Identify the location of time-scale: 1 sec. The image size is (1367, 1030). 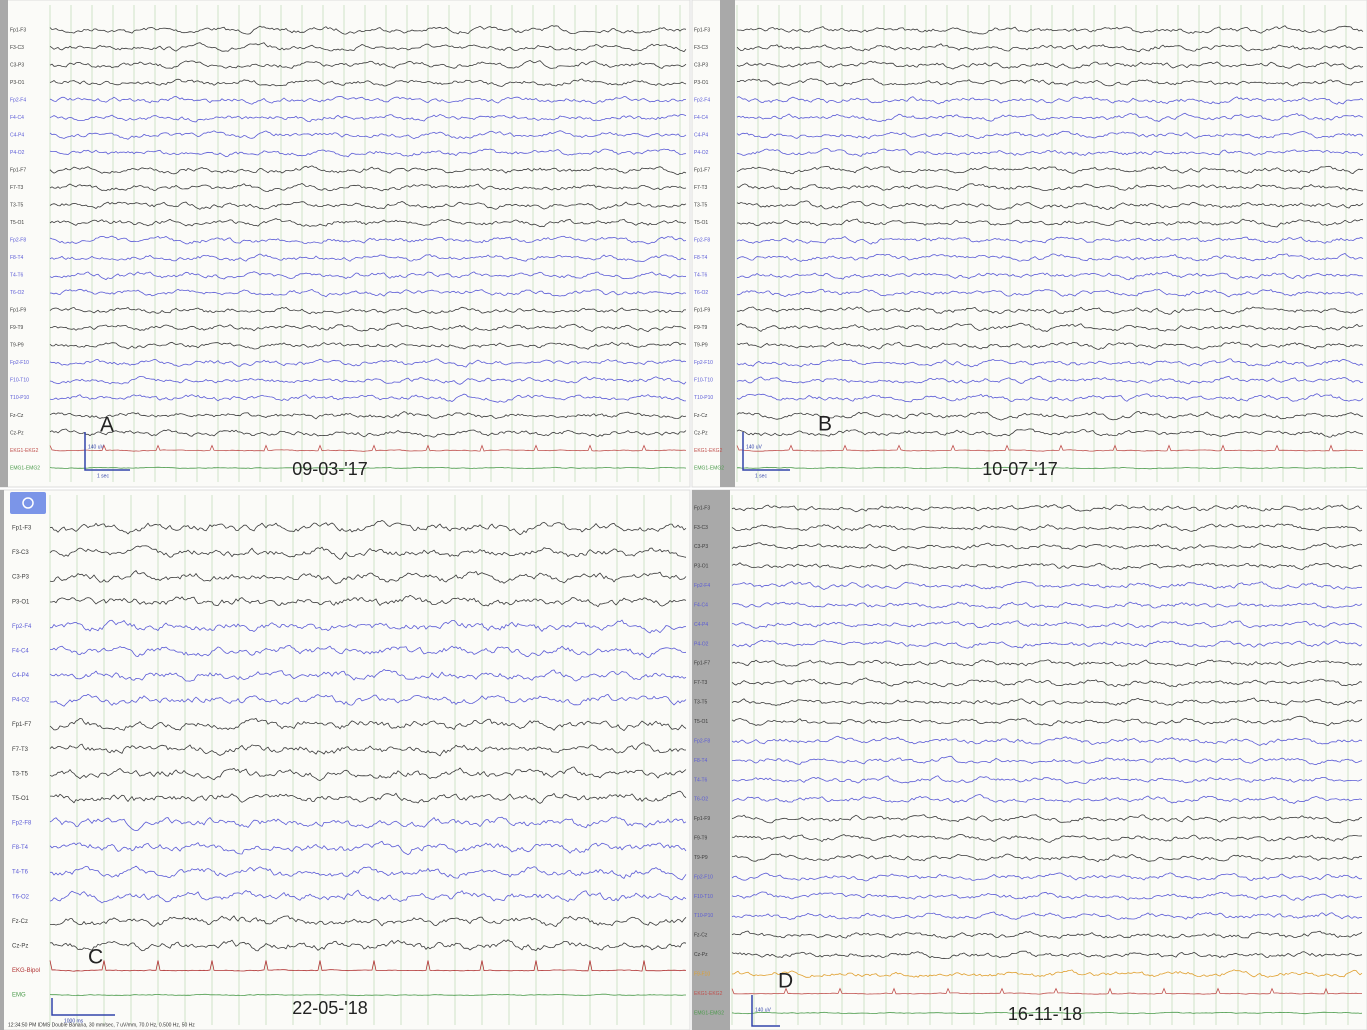
(761, 476).